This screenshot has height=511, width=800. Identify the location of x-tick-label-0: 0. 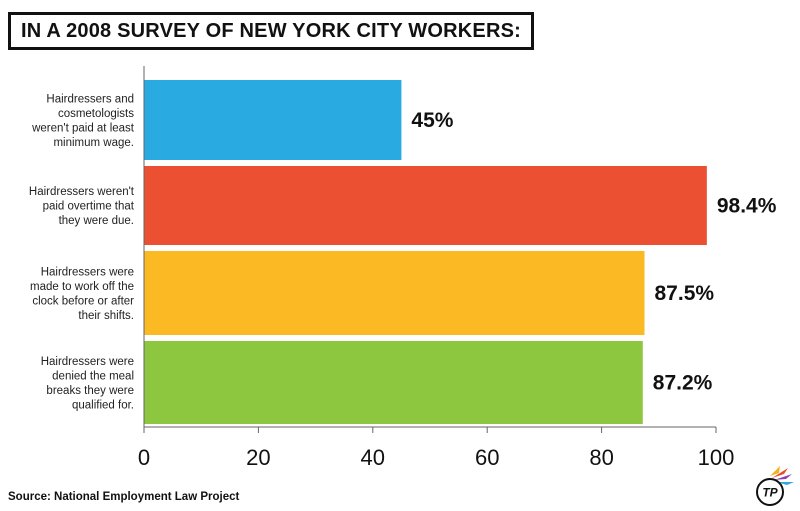
(144, 457).